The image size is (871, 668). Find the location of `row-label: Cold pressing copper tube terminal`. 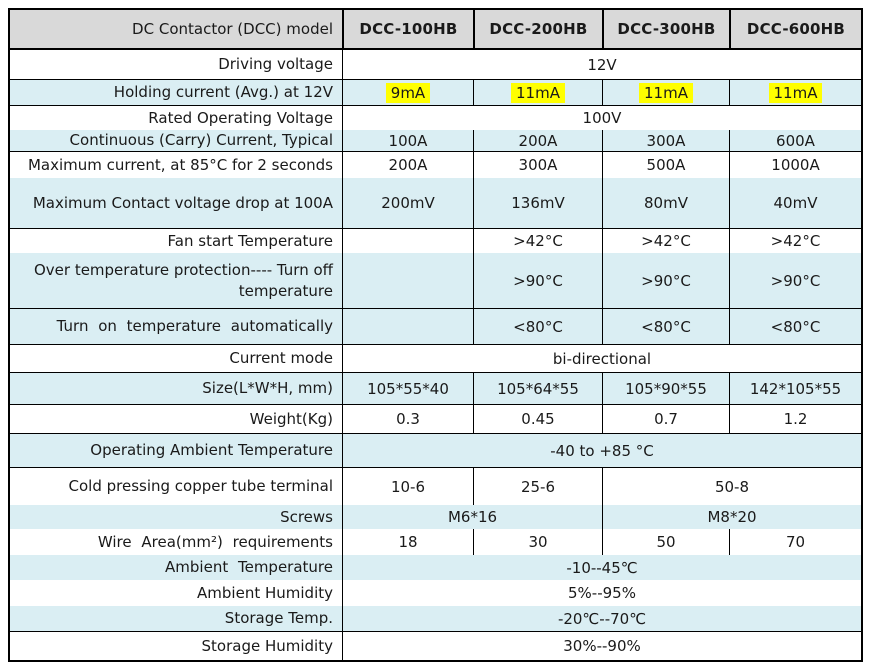

row-label: Cold pressing copper tube terminal is located at coordinates (201, 486).